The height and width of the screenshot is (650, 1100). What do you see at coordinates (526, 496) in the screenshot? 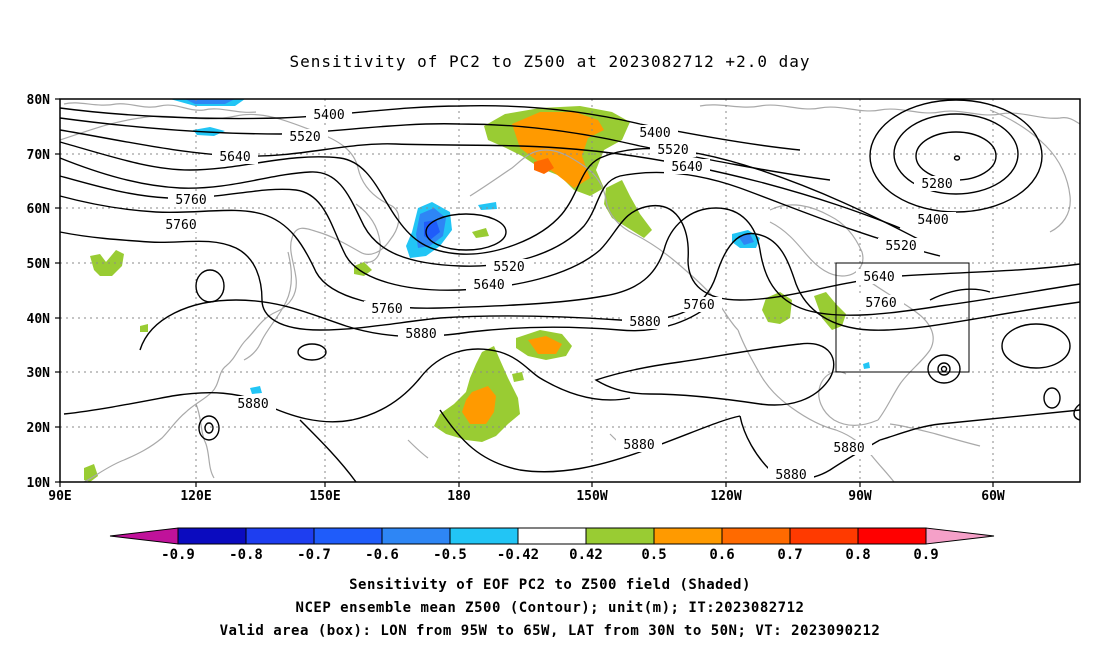
I see `longitude-axis: 90E 120E 150E 180 150W 120W 90W 60W` at bounding box center [526, 496].